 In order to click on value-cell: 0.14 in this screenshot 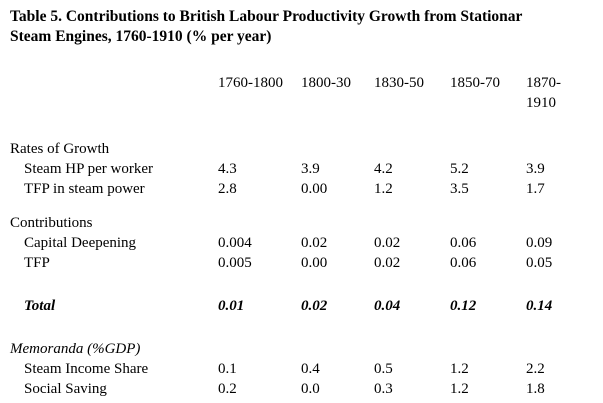, I will do `click(539, 306)`.